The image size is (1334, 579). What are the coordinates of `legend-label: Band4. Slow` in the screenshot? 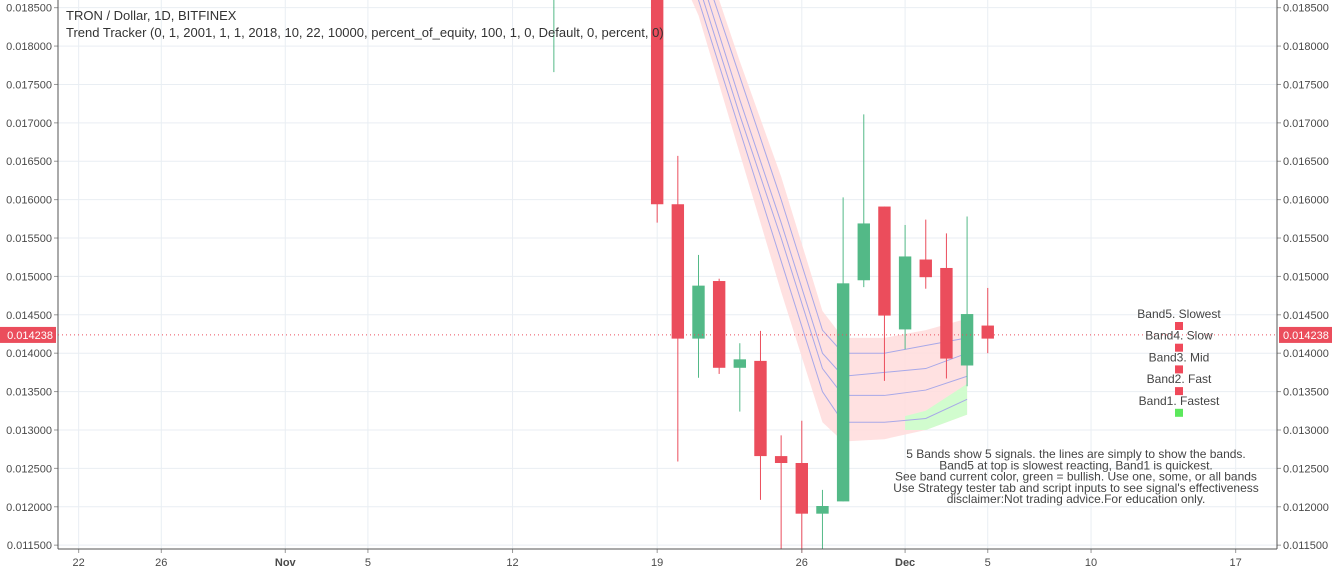 It's located at (1179, 336).